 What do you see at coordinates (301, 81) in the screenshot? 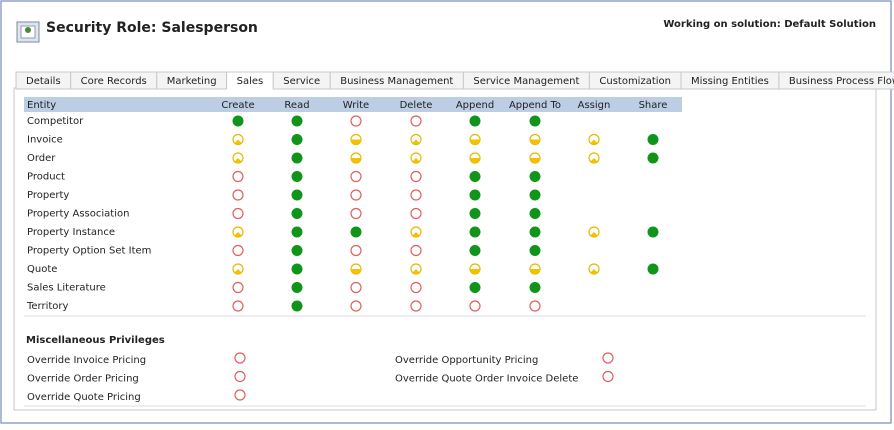
I see `tab-label: Service` at bounding box center [301, 81].